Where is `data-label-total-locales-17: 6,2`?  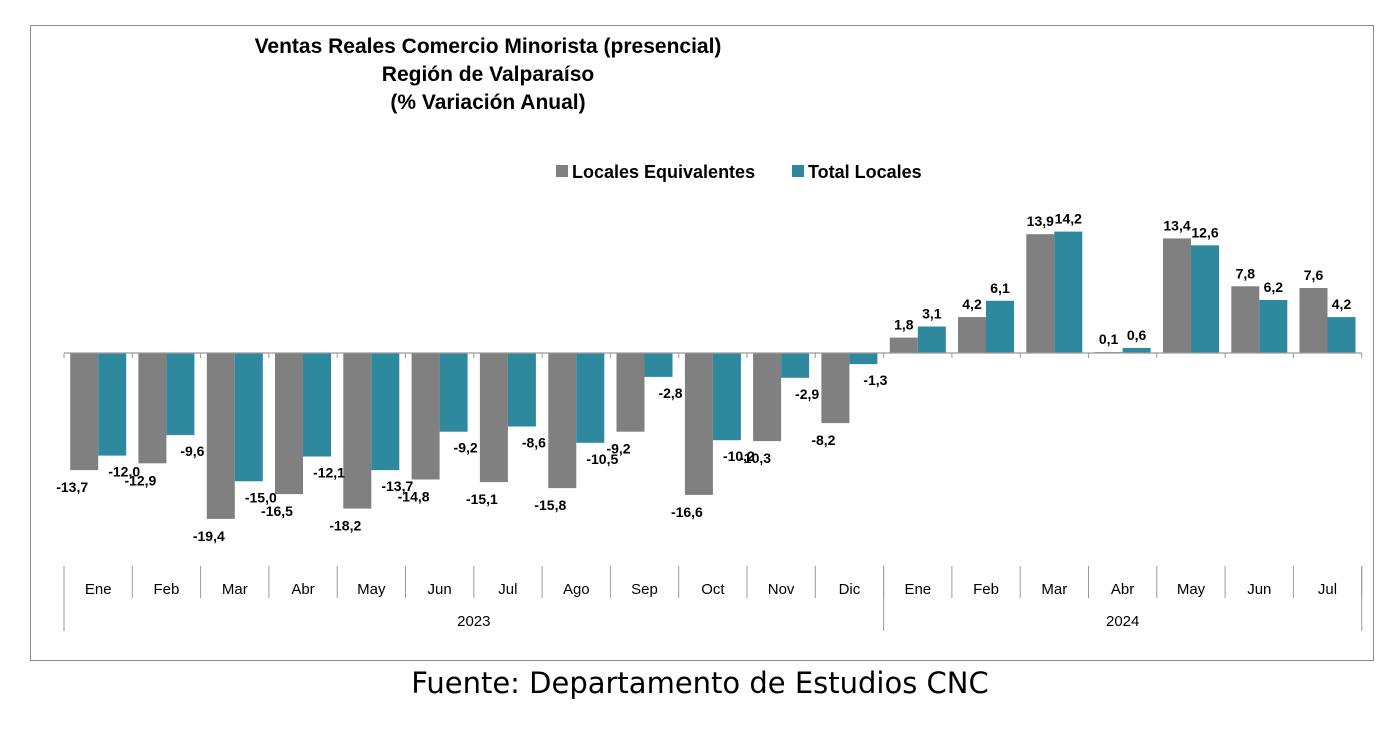 data-label-total-locales-17: 6,2 is located at coordinates (1274, 287).